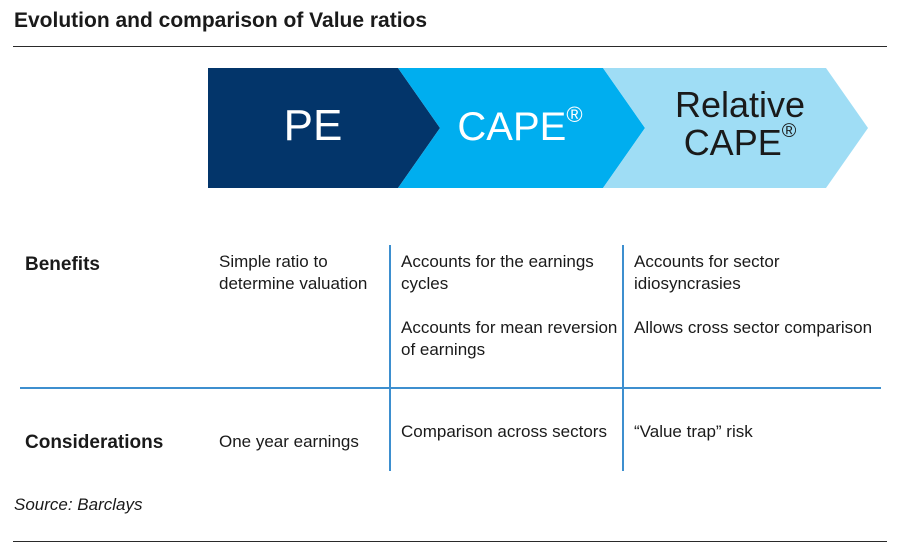  Describe the element at coordinates (732, 142) in the screenshot. I see `relative-cape-label-line2: CAPE` at that location.